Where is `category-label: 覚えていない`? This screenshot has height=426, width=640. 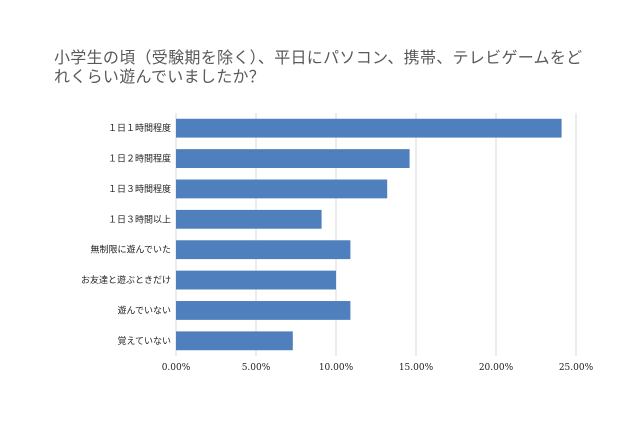 category-label: 覚えていない is located at coordinates (144, 341).